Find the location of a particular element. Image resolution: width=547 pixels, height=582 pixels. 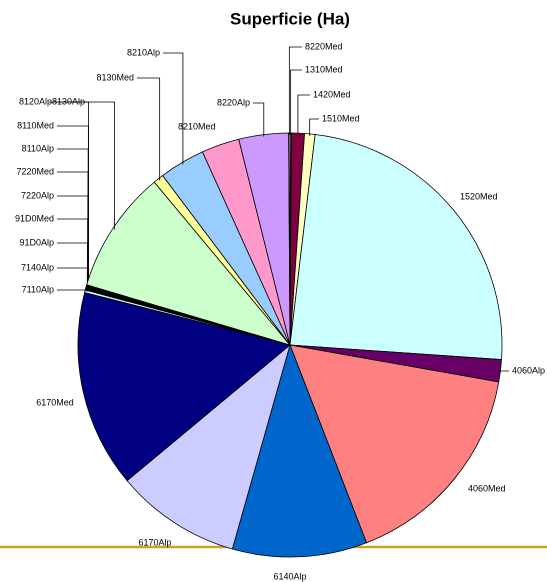

slice-label: 8110Med is located at coordinates (35, 125).